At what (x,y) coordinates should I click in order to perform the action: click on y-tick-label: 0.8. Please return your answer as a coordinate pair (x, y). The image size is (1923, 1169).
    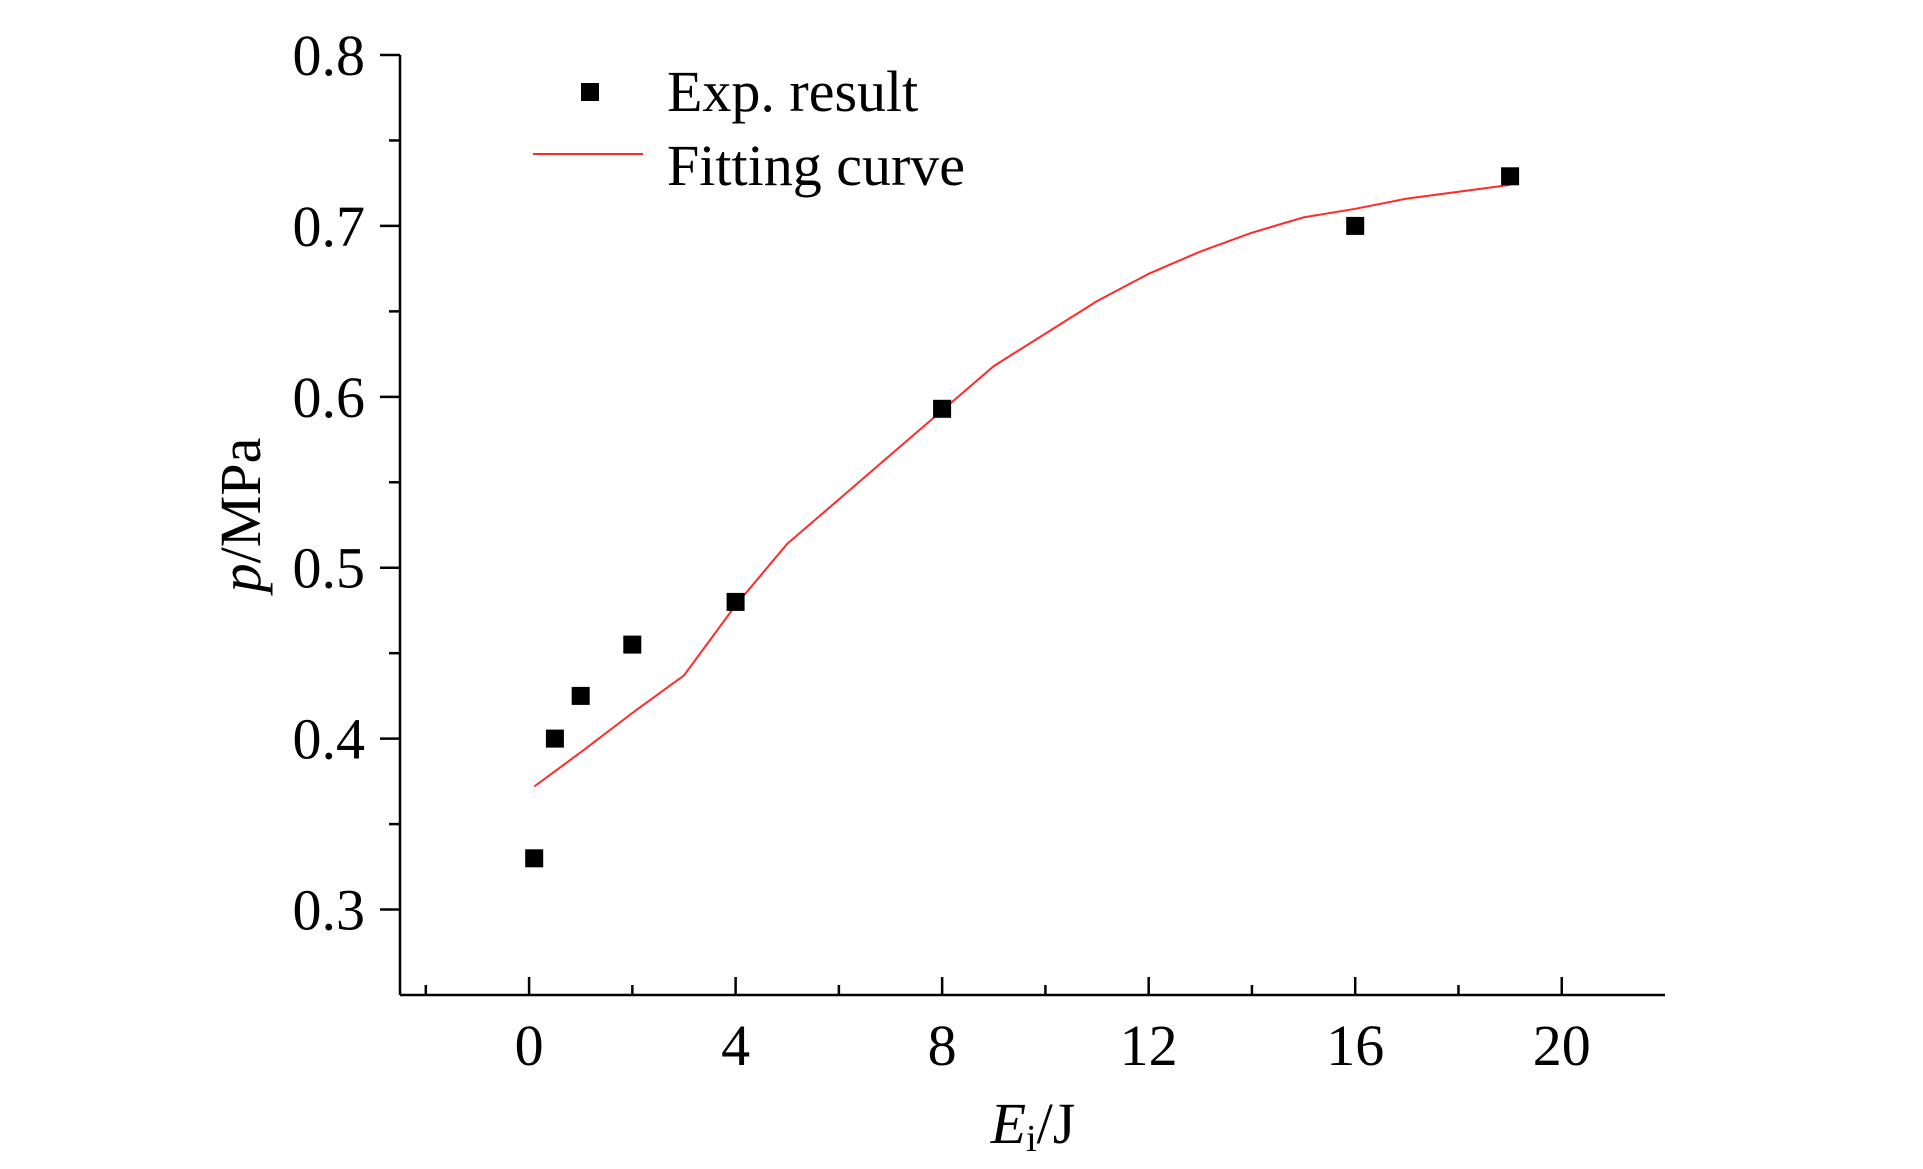
    Looking at the image, I should click on (329, 55).